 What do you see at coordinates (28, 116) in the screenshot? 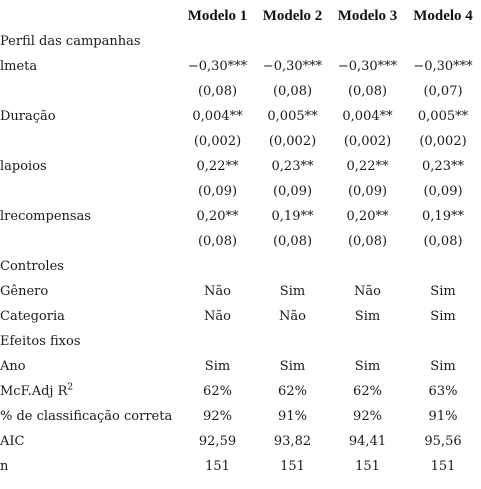
I see `row-label-duracao: Duração` at bounding box center [28, 116].